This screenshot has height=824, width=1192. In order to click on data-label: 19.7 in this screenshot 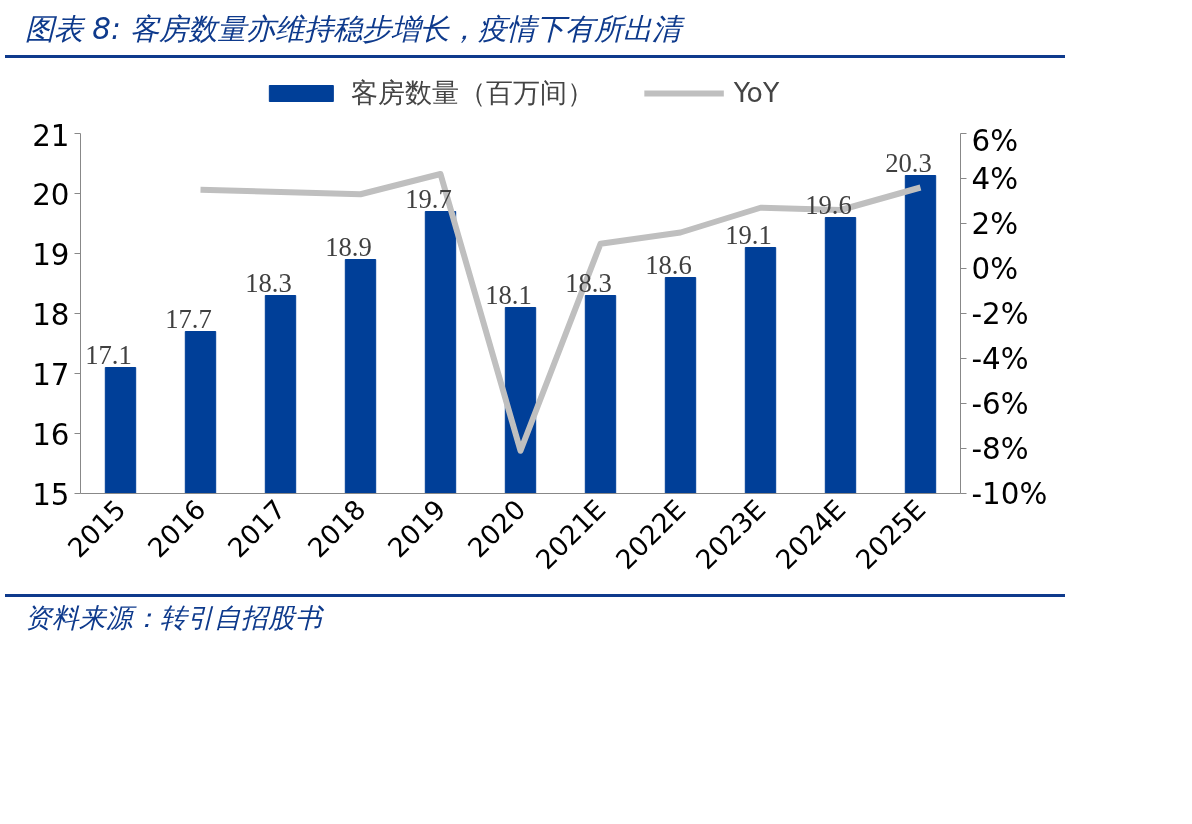, I will do `click(428, 198)`.